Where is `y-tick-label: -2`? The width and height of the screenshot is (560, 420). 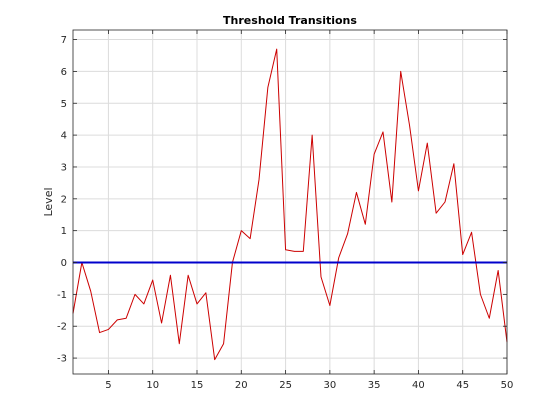 y-tick-label: -2 is located at coordinates (62, 327).